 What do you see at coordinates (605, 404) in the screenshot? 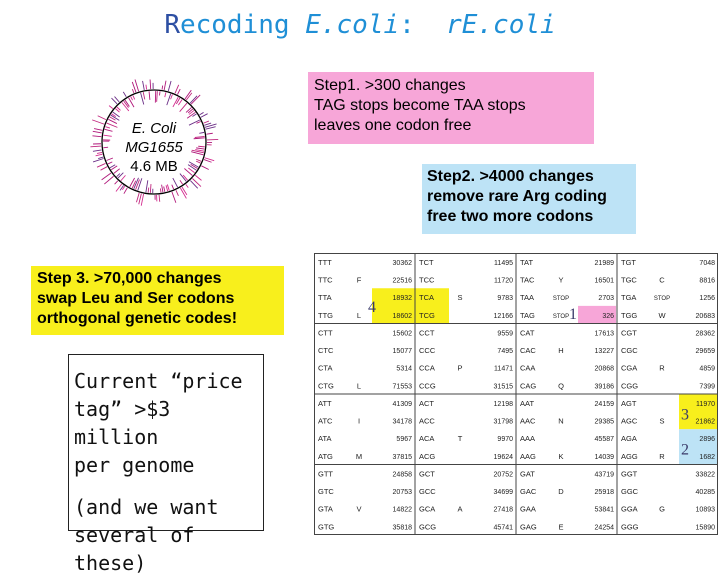
I see `codon-count: 24159` at bounding box center [605, 404].